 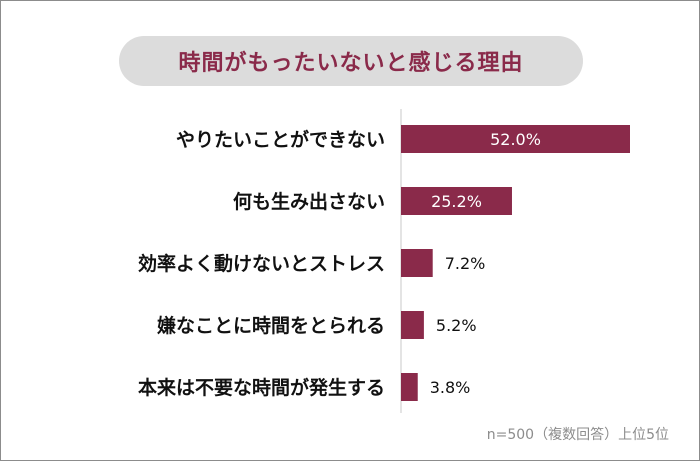 I want to click on category-label: 本来は不要な時間が発生する, so click(x=261, y=387).